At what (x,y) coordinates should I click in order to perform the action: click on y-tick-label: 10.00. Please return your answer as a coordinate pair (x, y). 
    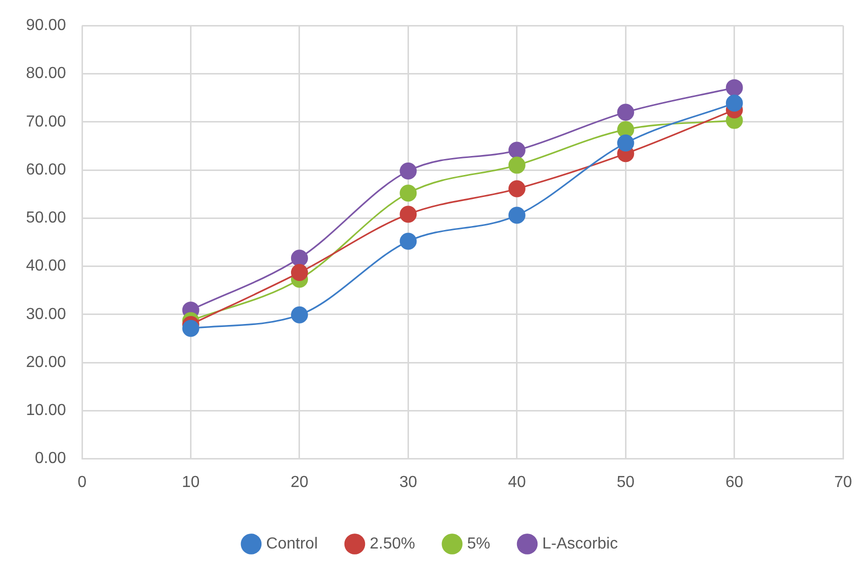
    Looking at the image, I should click on (46, 411).